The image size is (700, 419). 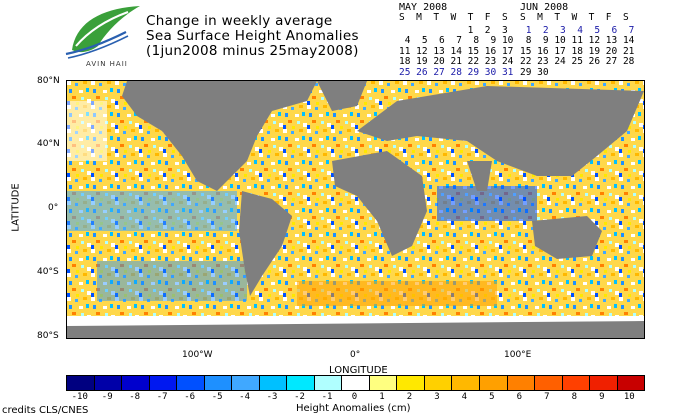 What do you see at coordinates (265, 243) in the screenshot?
I see `south-america-land` at bounding box center [265, 243].